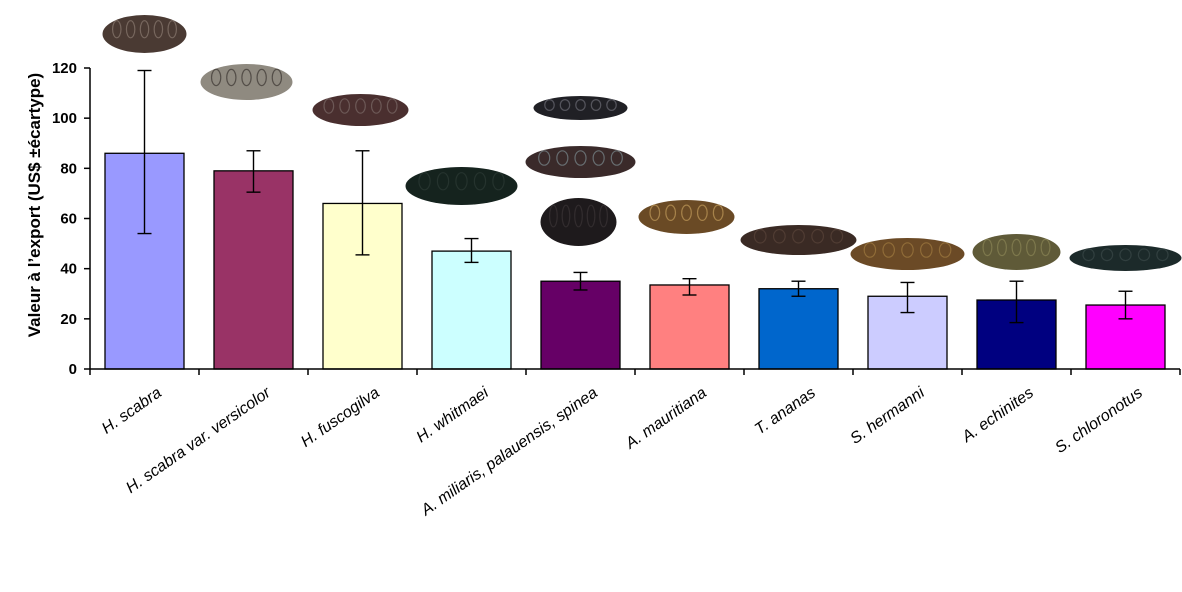 The width and height of the screenshot is (1182, 592). What do you see at coordinates (340, 417) in the screenshot?
I see `x-category-label: H. fuscogilva` at bounding box center [340, 417].